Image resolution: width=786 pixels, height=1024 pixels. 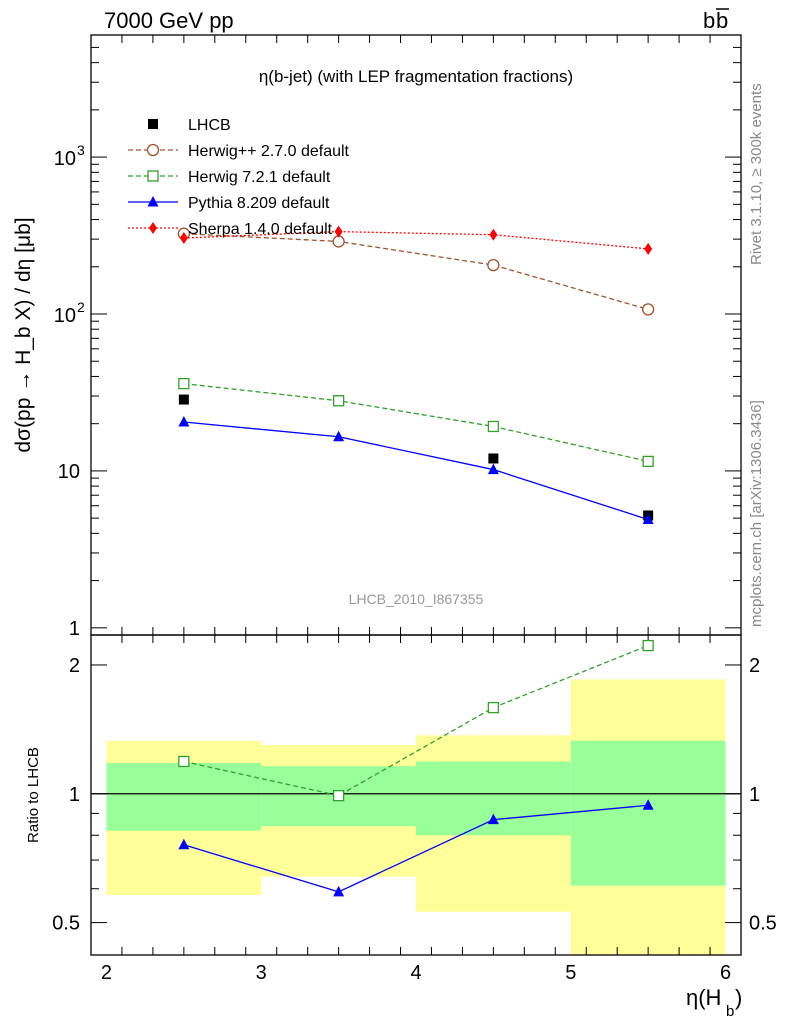 What do you see at coordinates (730, 1011) in the screenshot?
I see `x-axis-label-subscript: b` at bounding box center [730, 1011].